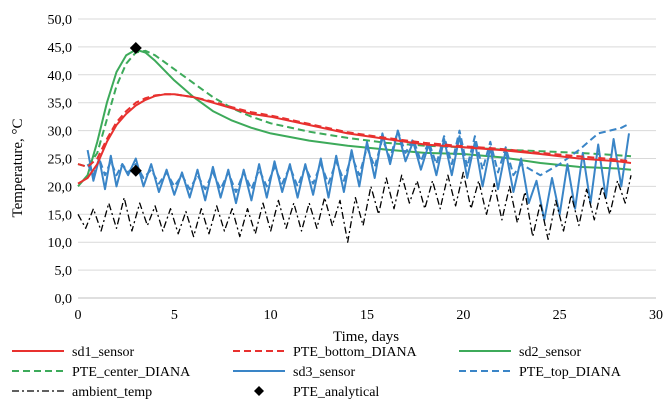  What do you see at coordinates (64, 299) in the screenshot?
I see `y-tick-label: 0,0` at bounding box center [64, 299].